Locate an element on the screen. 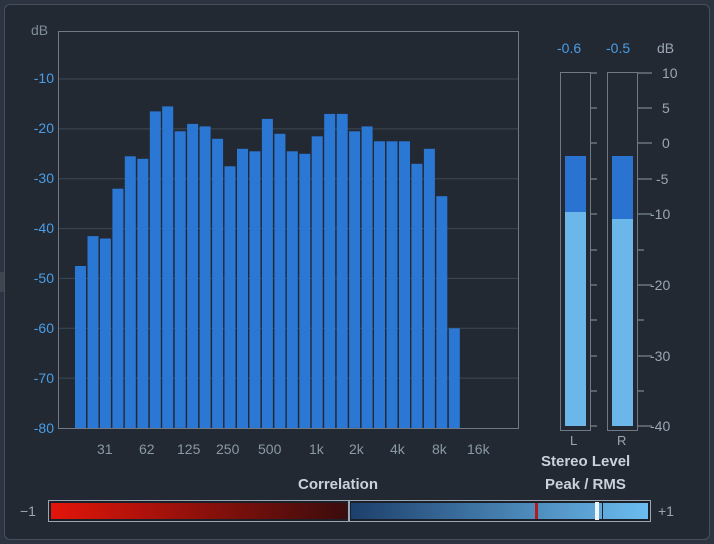  meter-scale-label: -5 is located at coordinates (662, 179).